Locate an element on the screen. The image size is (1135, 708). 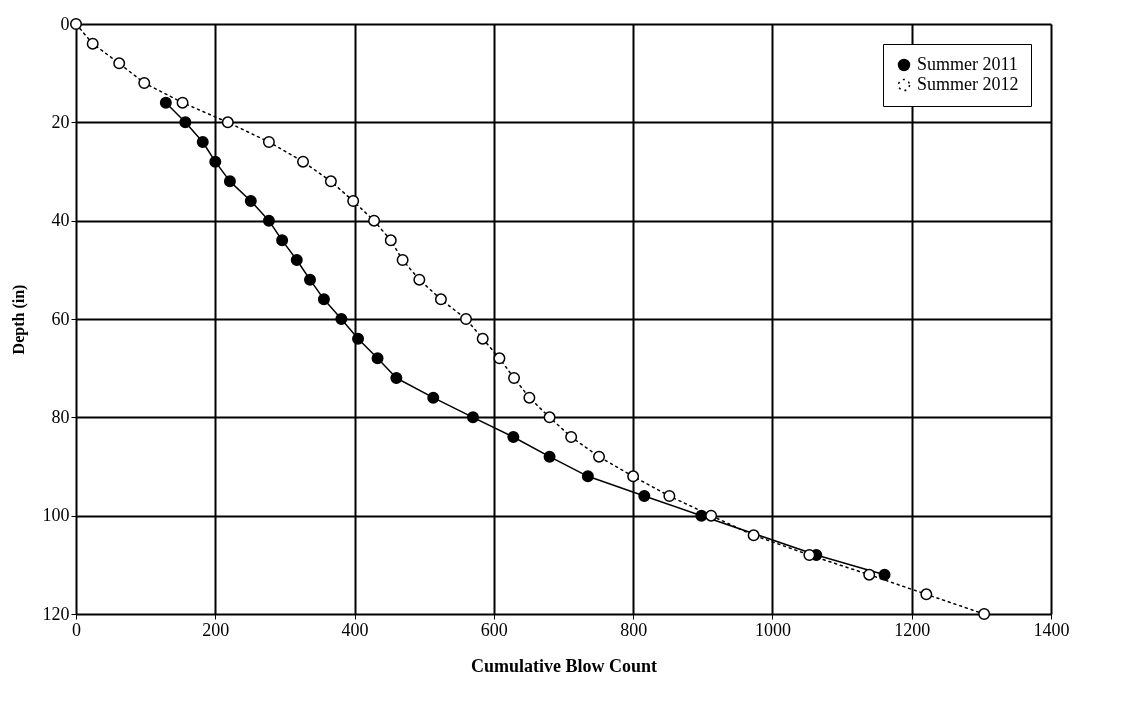
x-tick-label: 600 is located at coordinates (494, 629).